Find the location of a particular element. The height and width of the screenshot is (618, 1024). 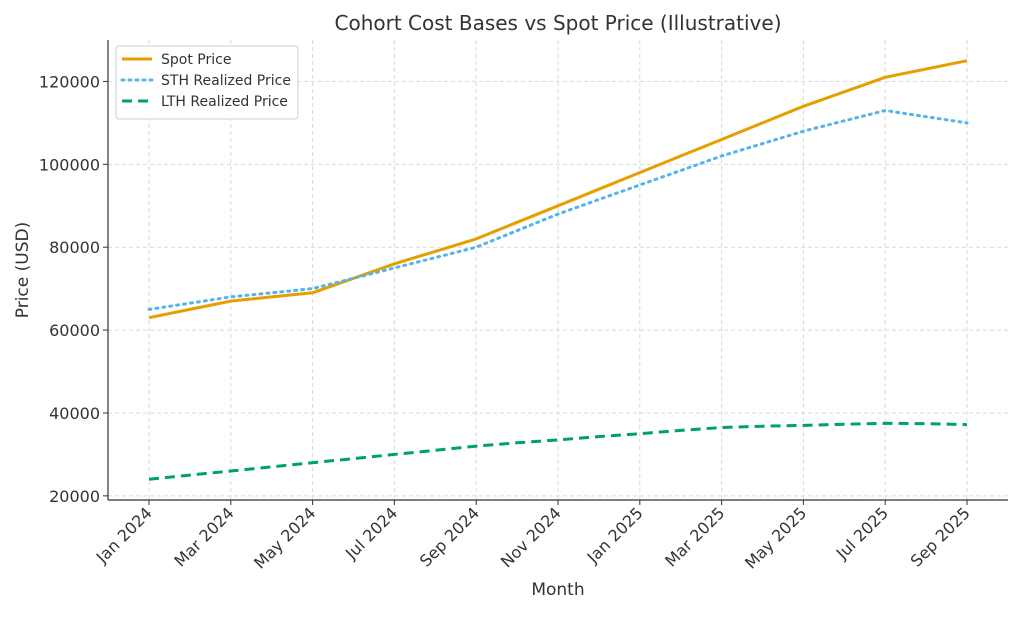

x-tick-label: Sep 2025 is located at coordinates (940, 536).